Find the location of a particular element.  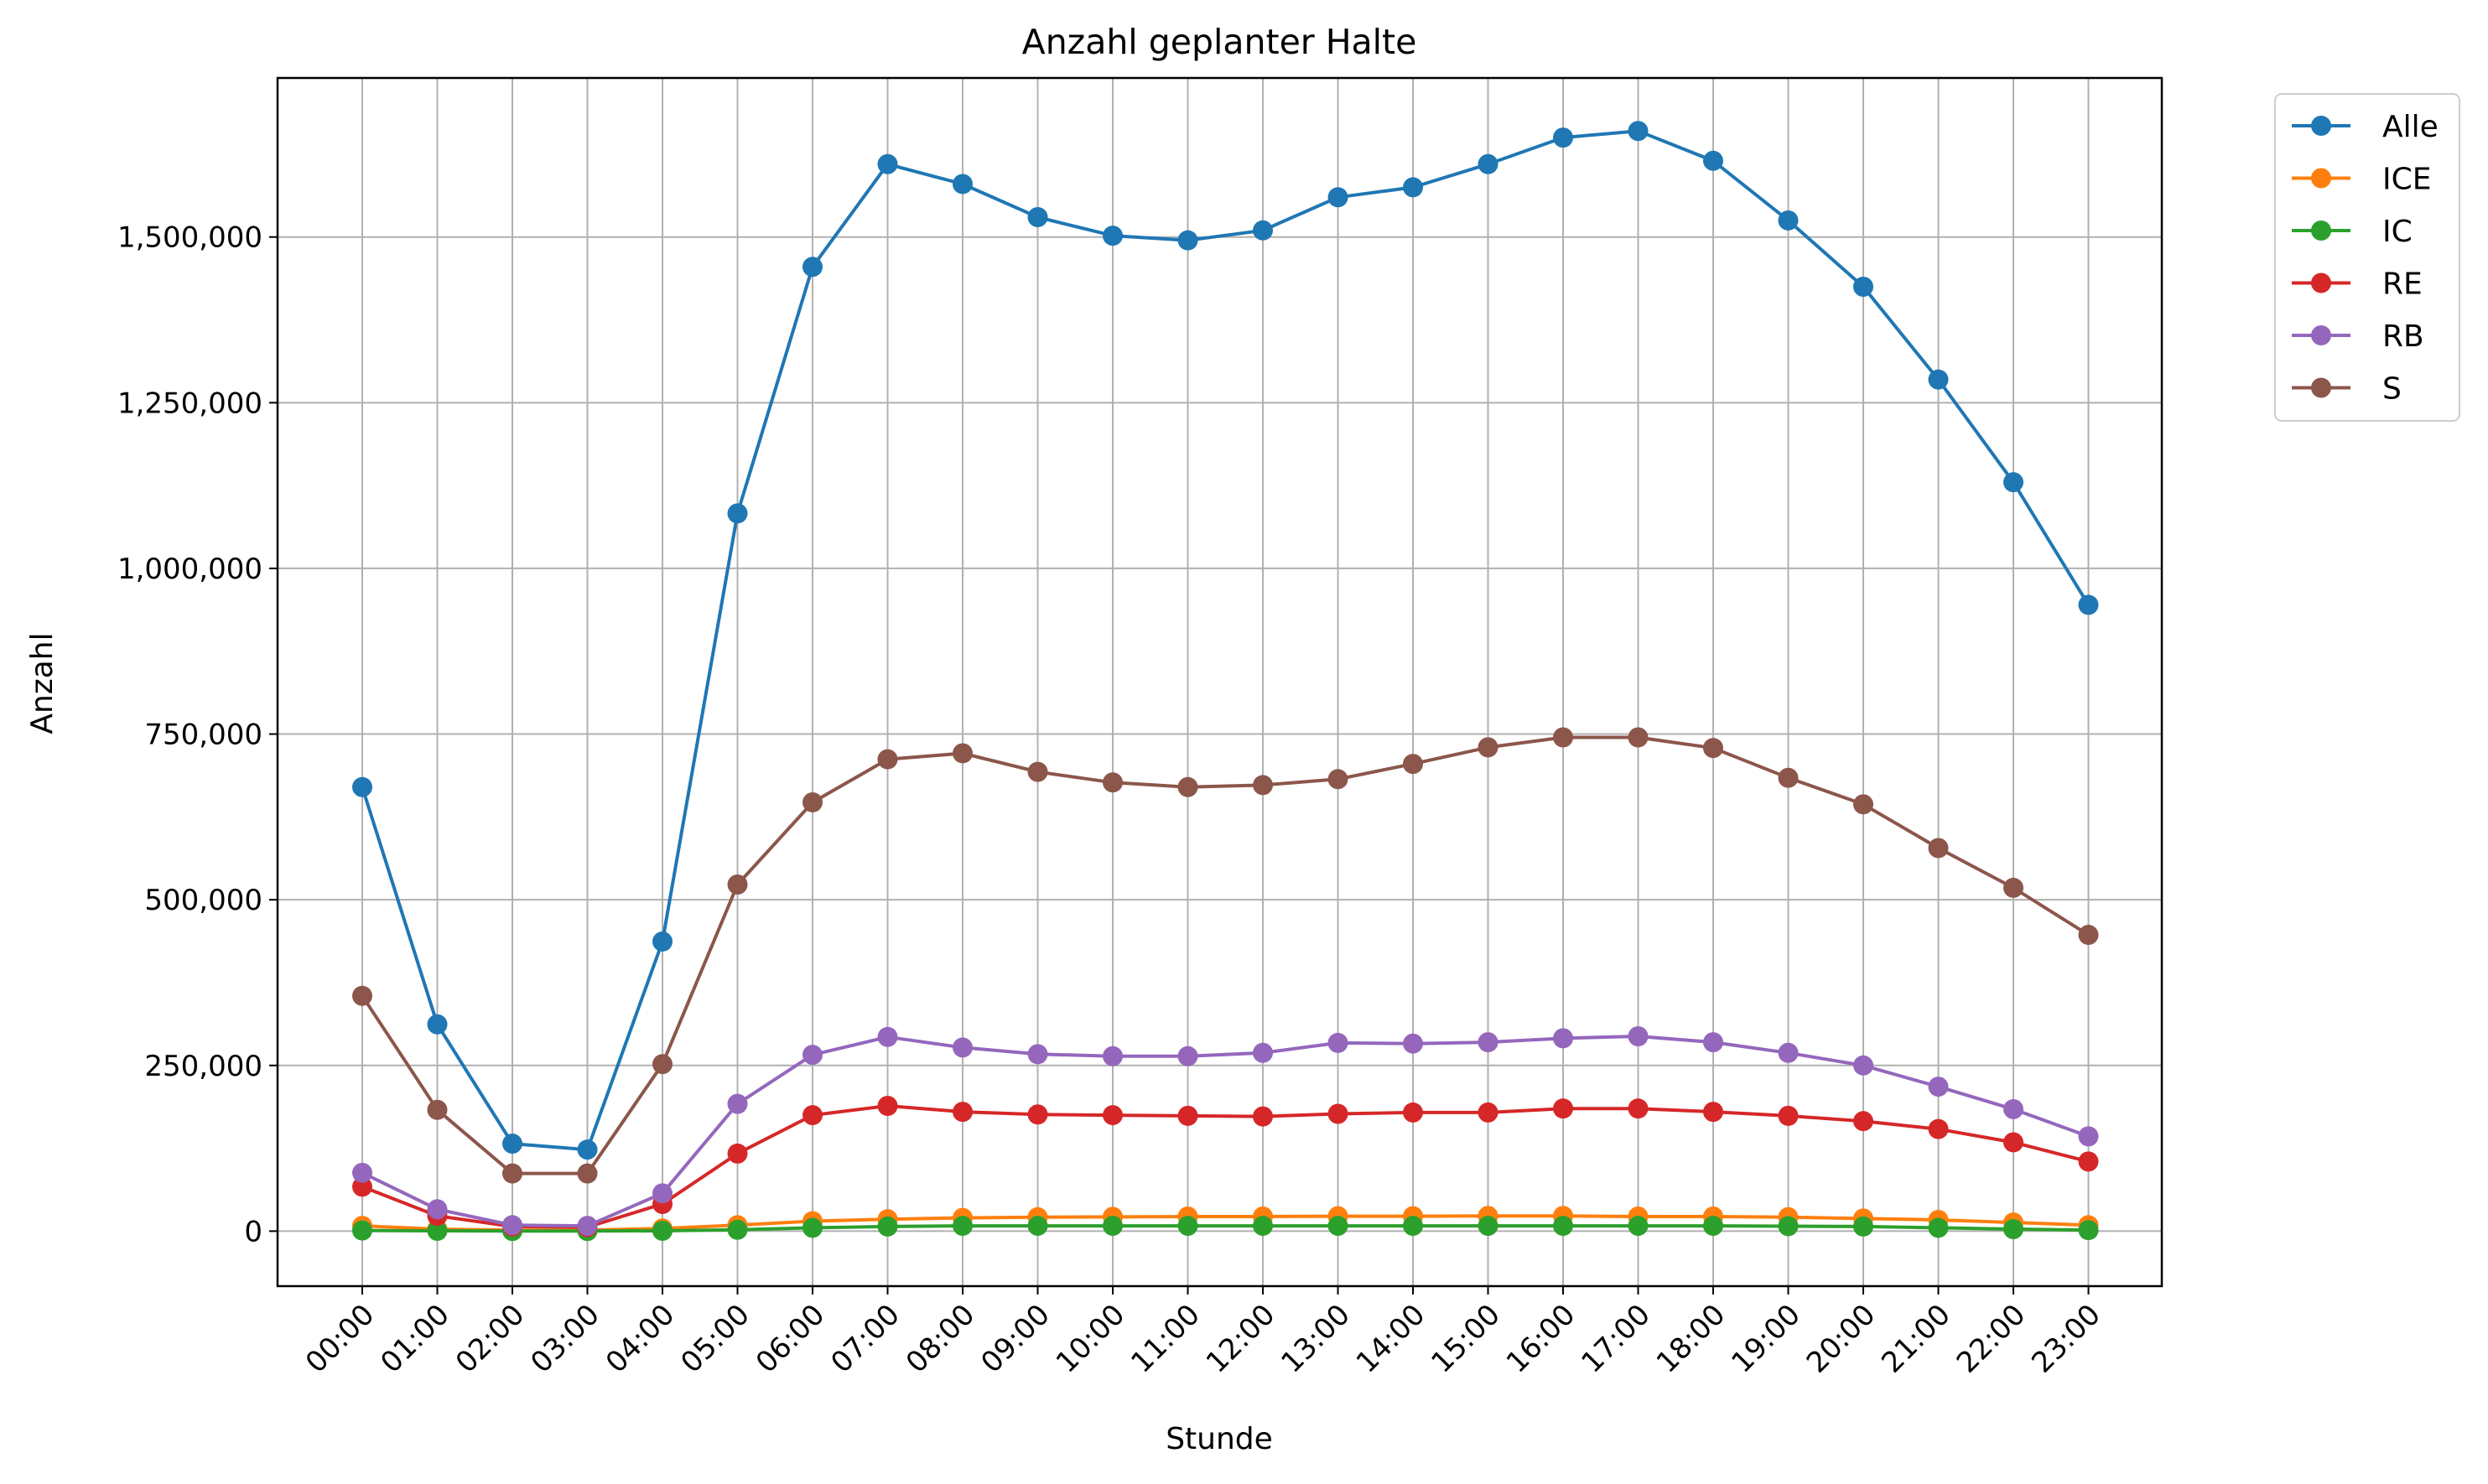

legend-item-rb: RB is located at coordinates (2358, 336).